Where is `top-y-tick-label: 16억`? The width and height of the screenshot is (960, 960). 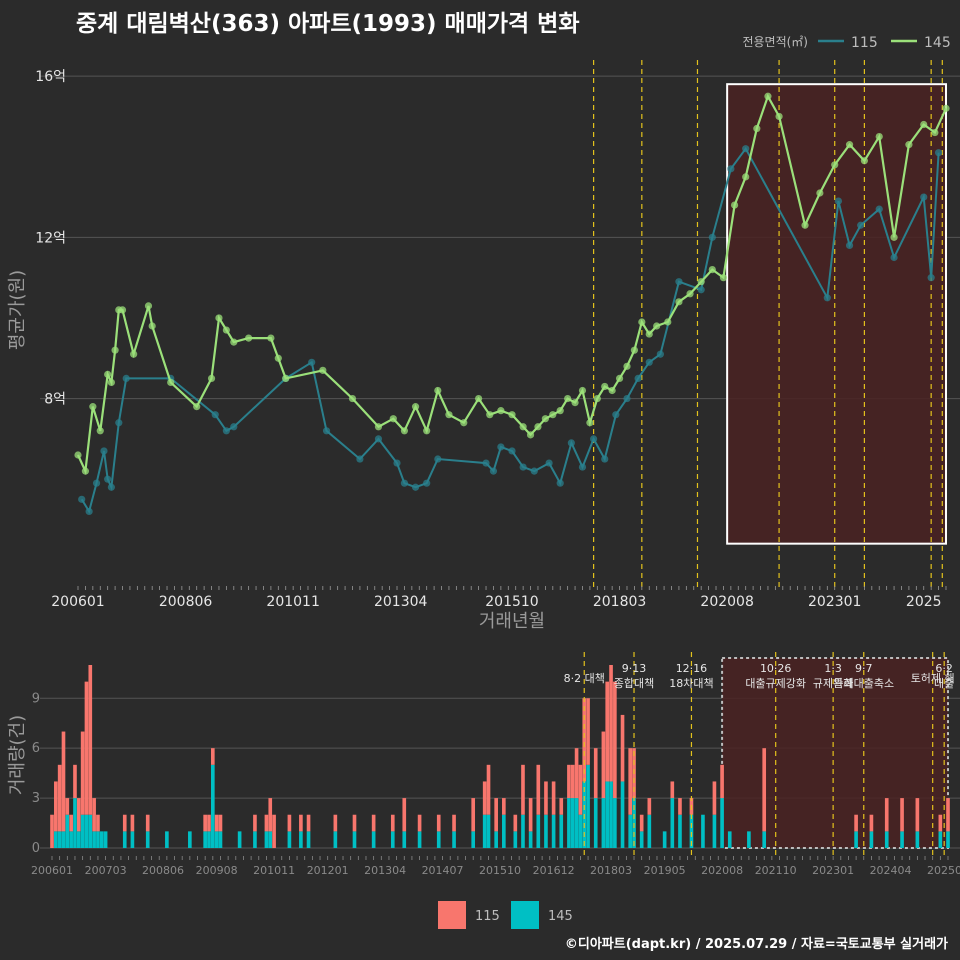
top-y-tick-label: 16억 is located at coordinates (50, 77).